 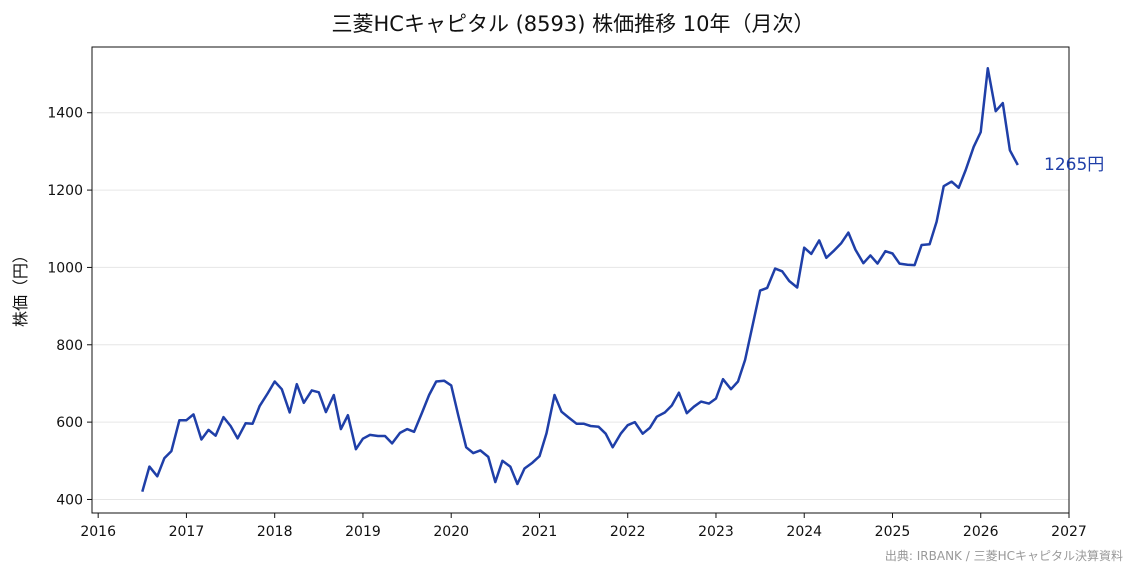 What do you see at coordinates (187, 532) in the screenshot?
I see `x-tick-label: 2017` at bounding box center [187, 532].